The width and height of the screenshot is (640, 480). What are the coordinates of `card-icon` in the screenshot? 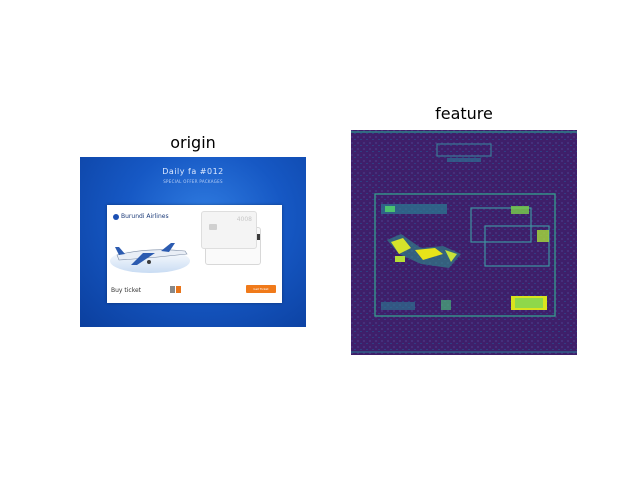 It's located at (172, 289).